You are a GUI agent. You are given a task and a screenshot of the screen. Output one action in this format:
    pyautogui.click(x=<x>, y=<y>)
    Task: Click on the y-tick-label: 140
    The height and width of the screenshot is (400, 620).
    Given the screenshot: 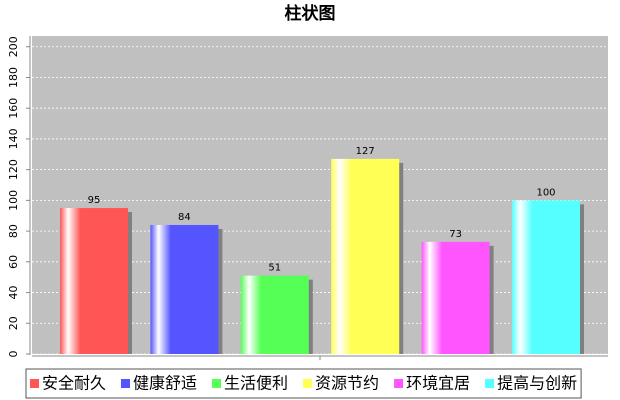 What is the action you would take?
    pyautogui.click(x=13, y=138)
    